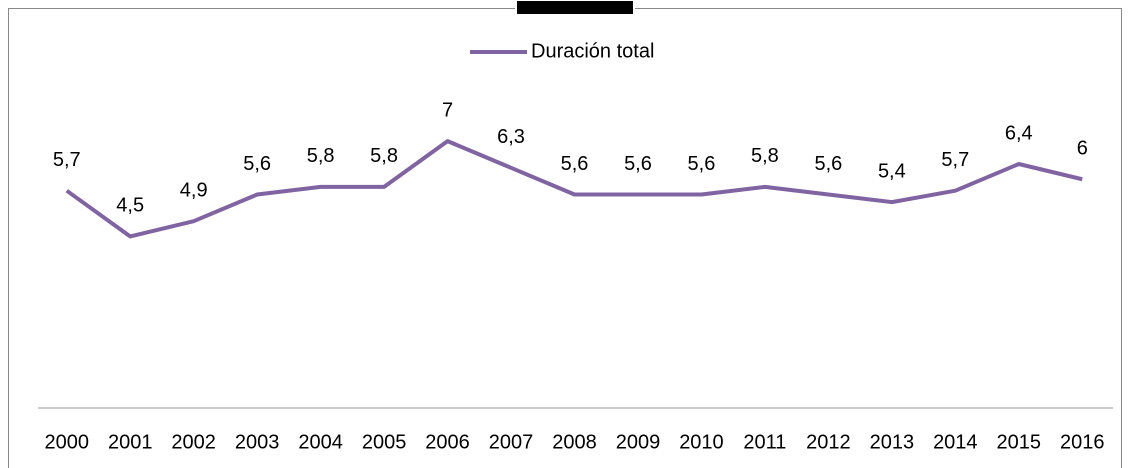 This screenshot has width=1131, height=468. Describe the element at coordinates (193, 442) in the screenshot. I see `x-tick-label: 2002` at that location.